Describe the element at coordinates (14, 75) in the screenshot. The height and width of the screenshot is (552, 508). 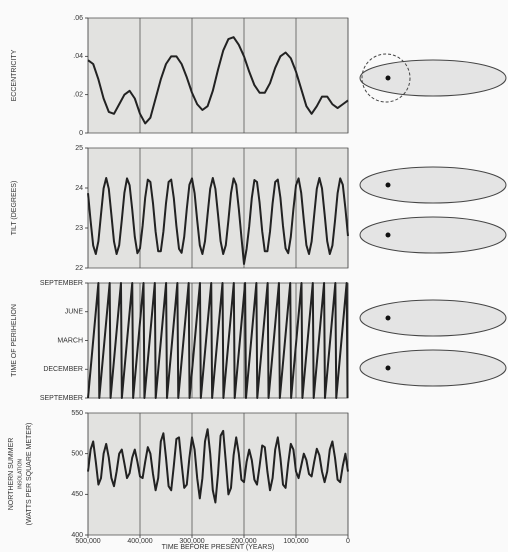
I see `y-axis-label: ECCENTRICITY` at that location.